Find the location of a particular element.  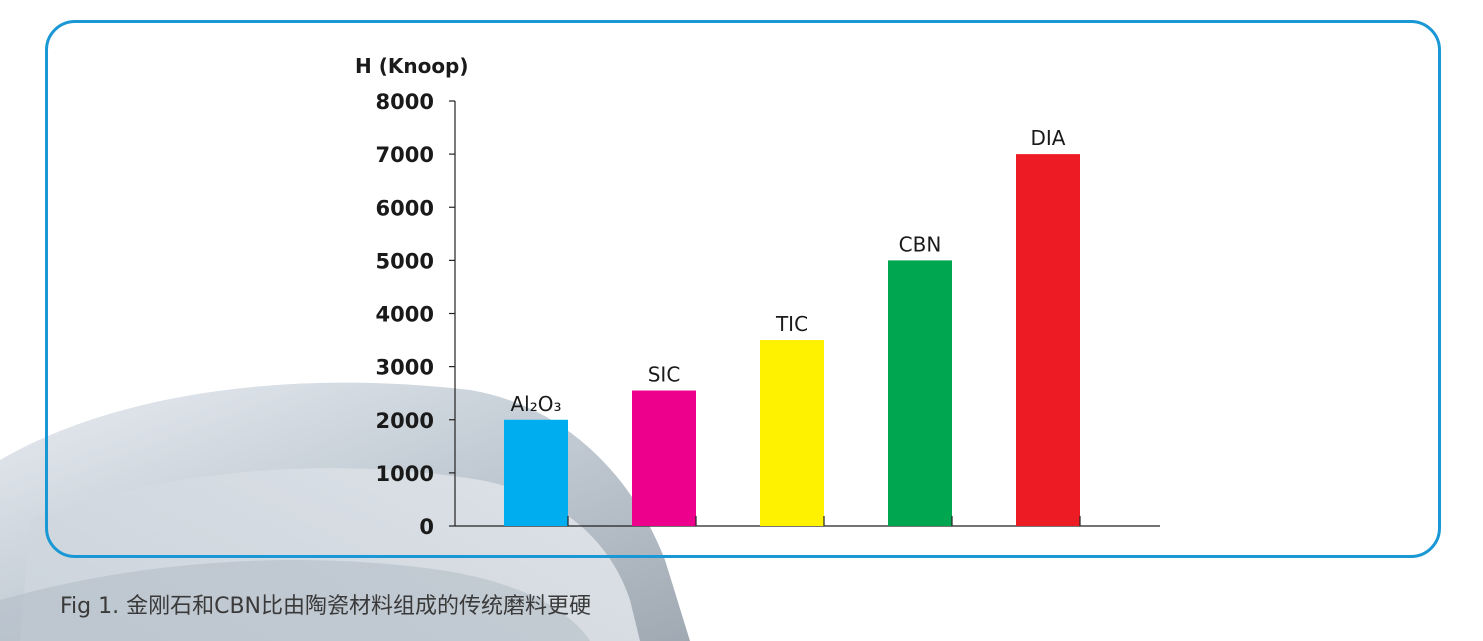

y-tick-label: 2000 is located at coordinates (405, 421).